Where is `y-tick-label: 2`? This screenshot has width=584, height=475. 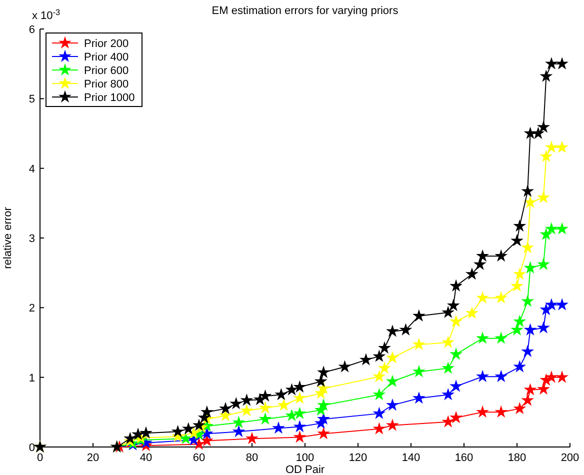 y-tick-label: 2 is located at coordinates (31, 308).